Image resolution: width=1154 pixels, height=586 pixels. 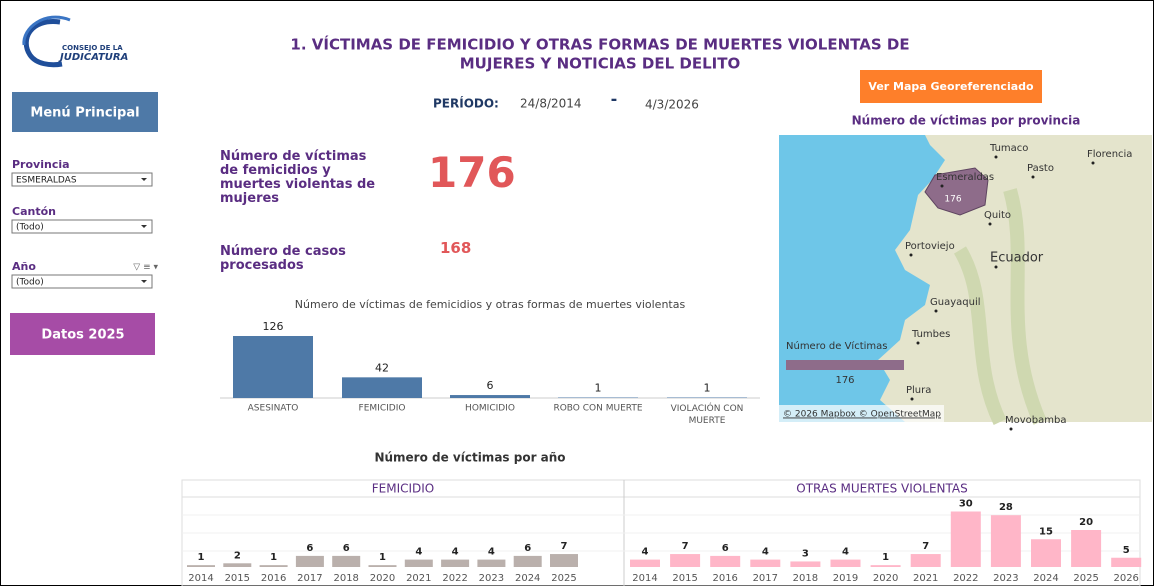 I want to click on map-terrain, so click(x=1000, y=307).